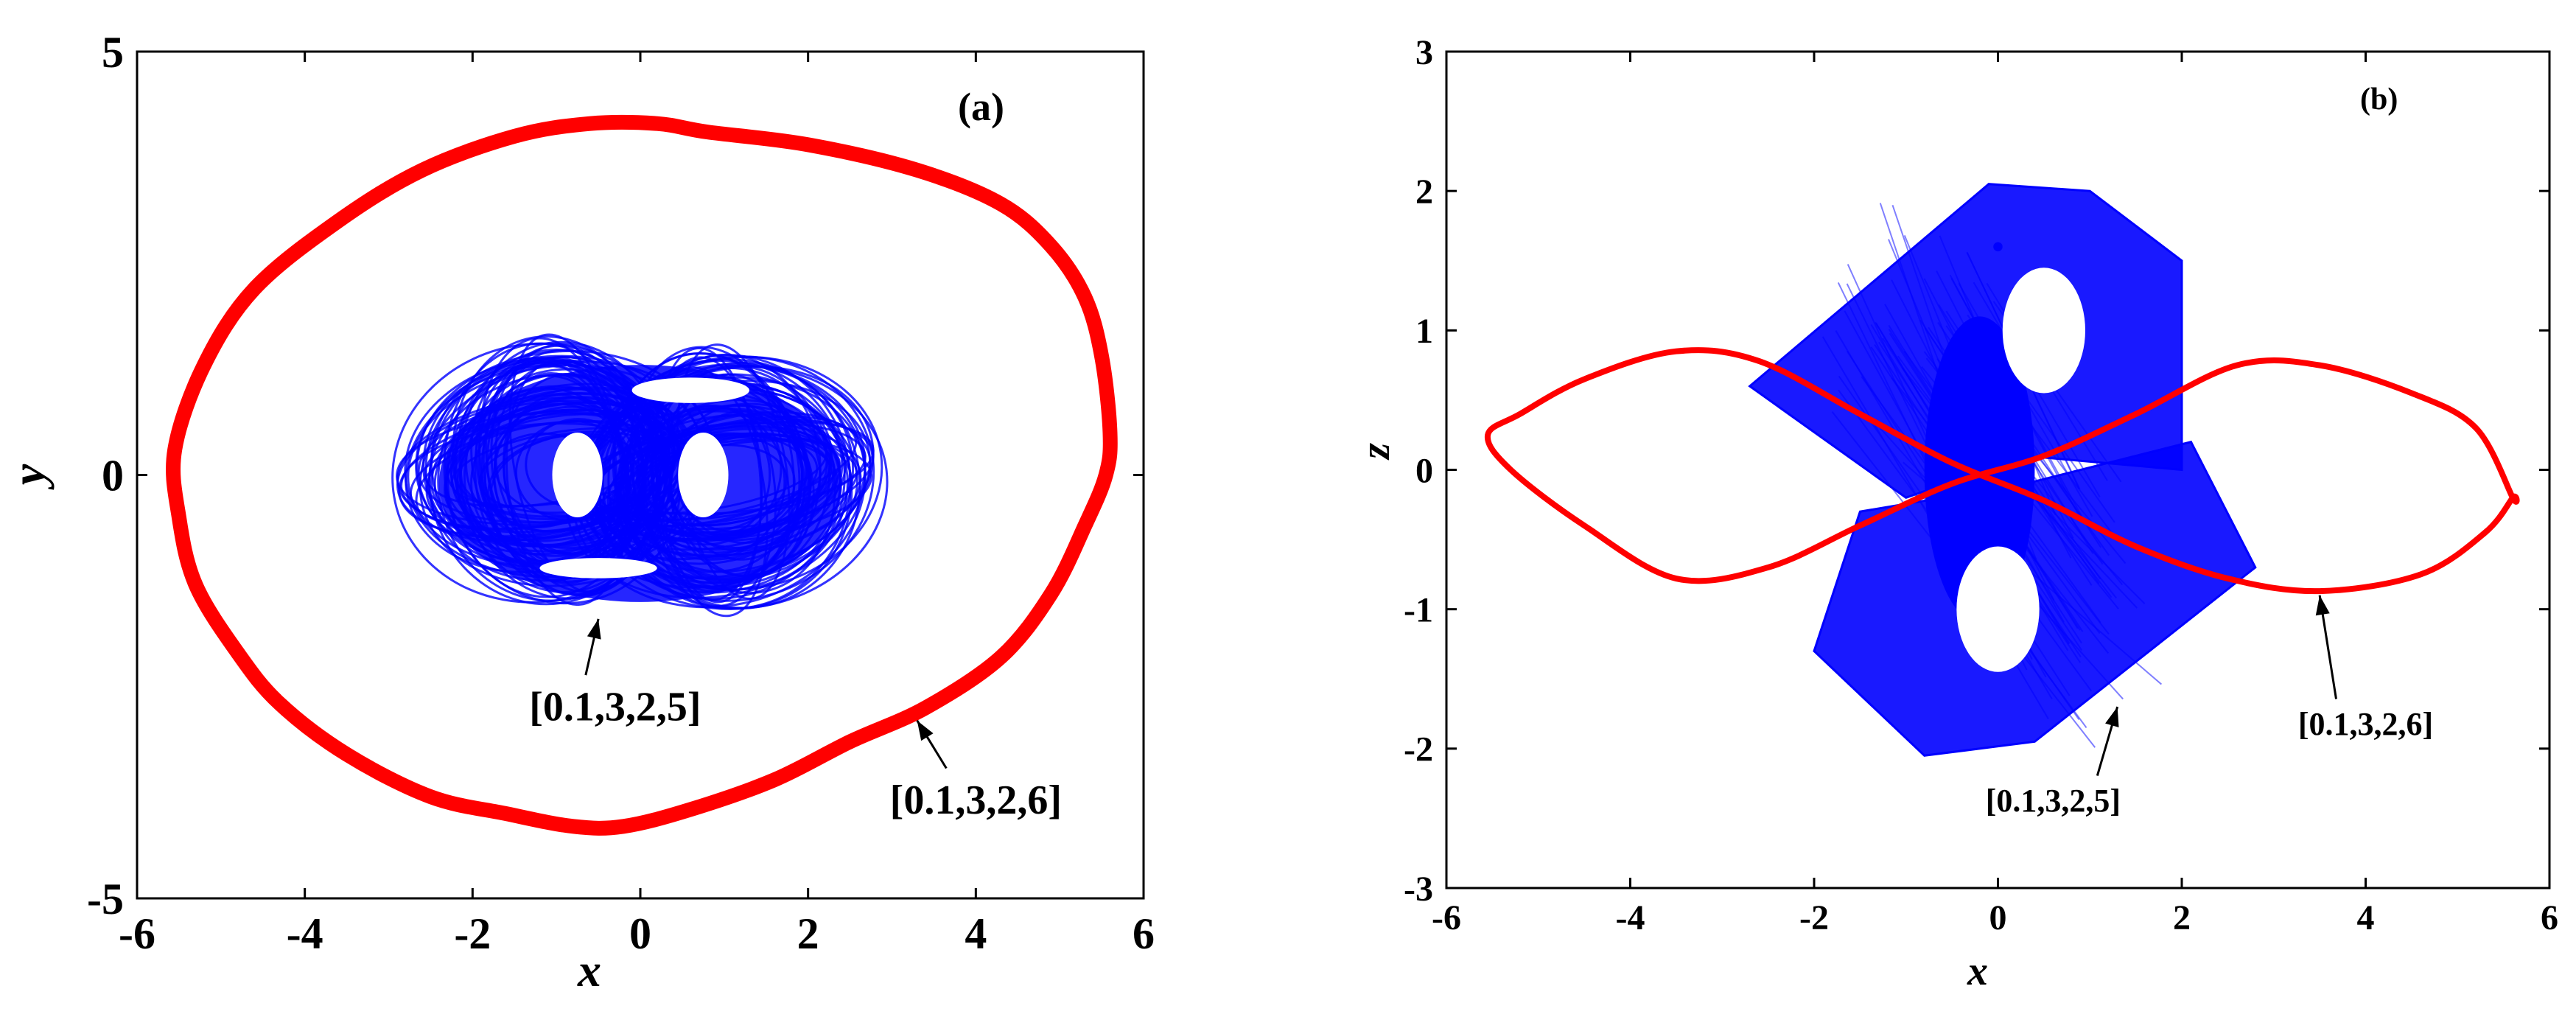 Image resolution: width=2576 pixels, height=1031 pixels. What do you see at coordinates (28, 477) in the screenshot?
I see `y-axis-label: y` at bounding box center [28, 477].